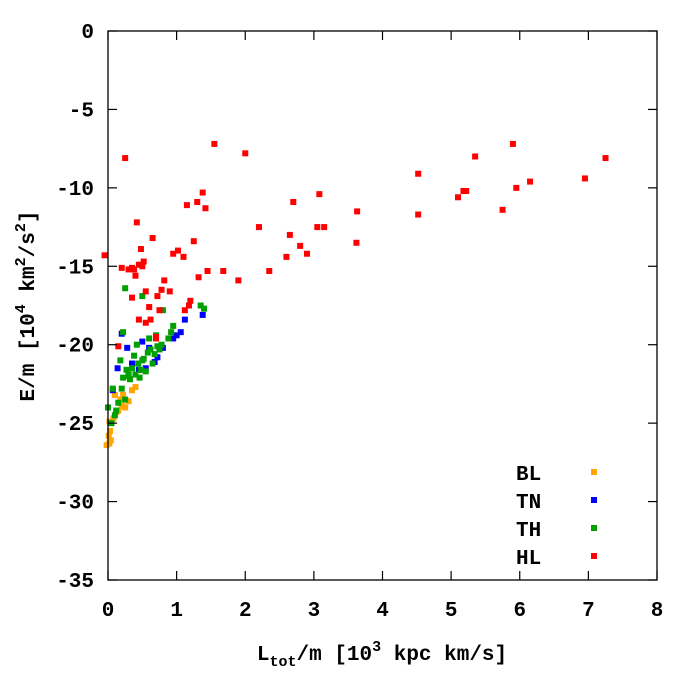 The image size is (700, 700). Describe the element at coordinates (245, 611) in the screenshot. I see `x-tick-label: 2` at that location.